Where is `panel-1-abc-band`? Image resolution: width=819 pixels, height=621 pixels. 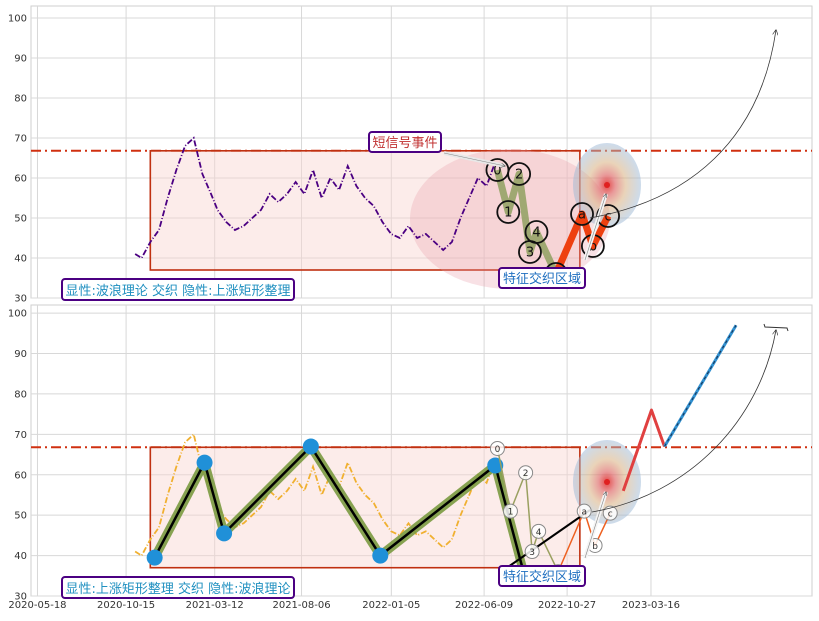
panel-1-abc-band is located at coordinates (582, 243).